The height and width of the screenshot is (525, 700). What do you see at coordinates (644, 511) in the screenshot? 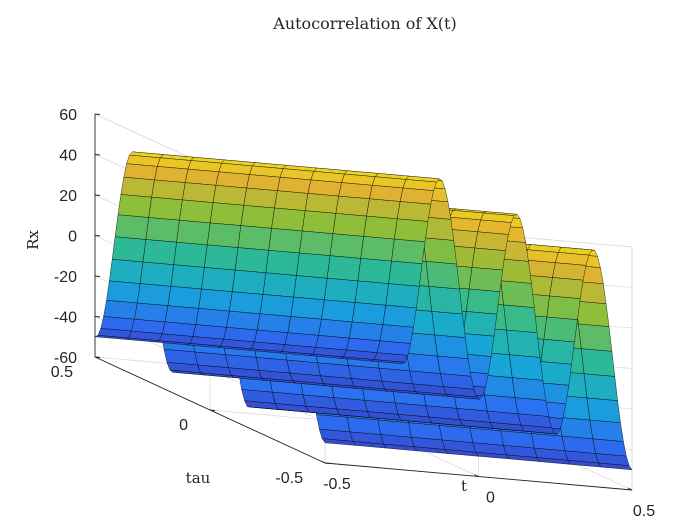
I see `x-tick-label: 0.5` at bounding box center [644, 511].